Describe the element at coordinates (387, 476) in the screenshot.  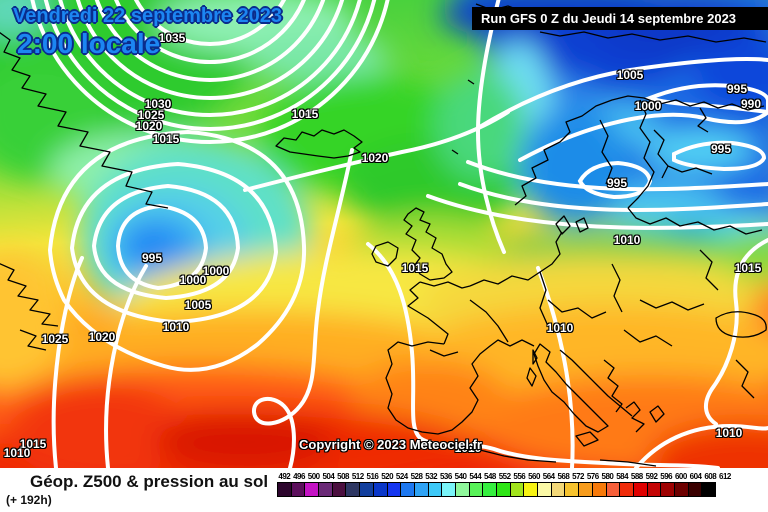
I see `legend-value: 520` at that location.